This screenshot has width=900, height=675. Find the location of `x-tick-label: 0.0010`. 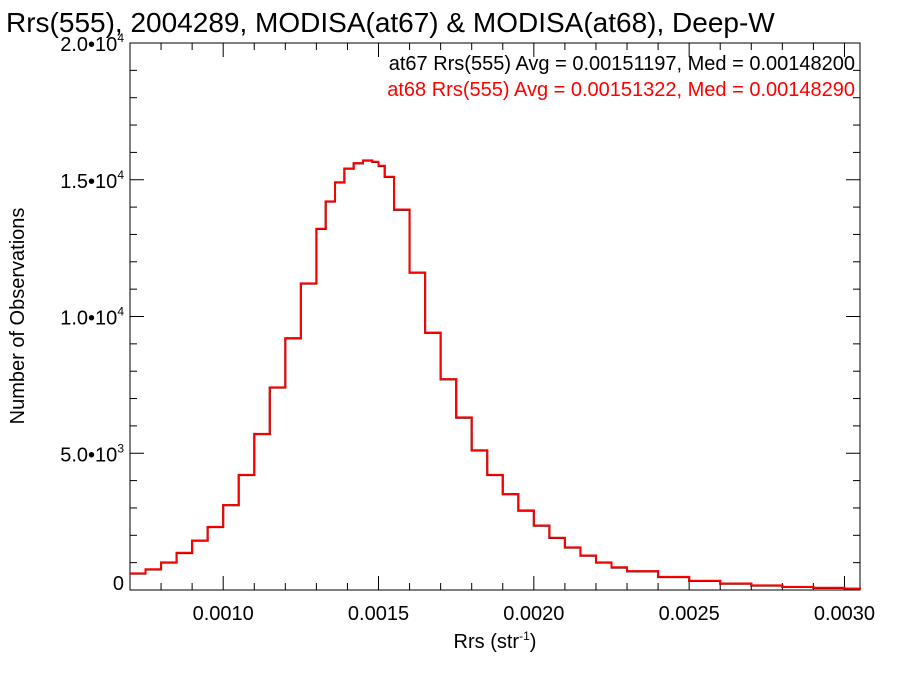

x-tick-label: 0.0010 is located at coordinates (223, 614).